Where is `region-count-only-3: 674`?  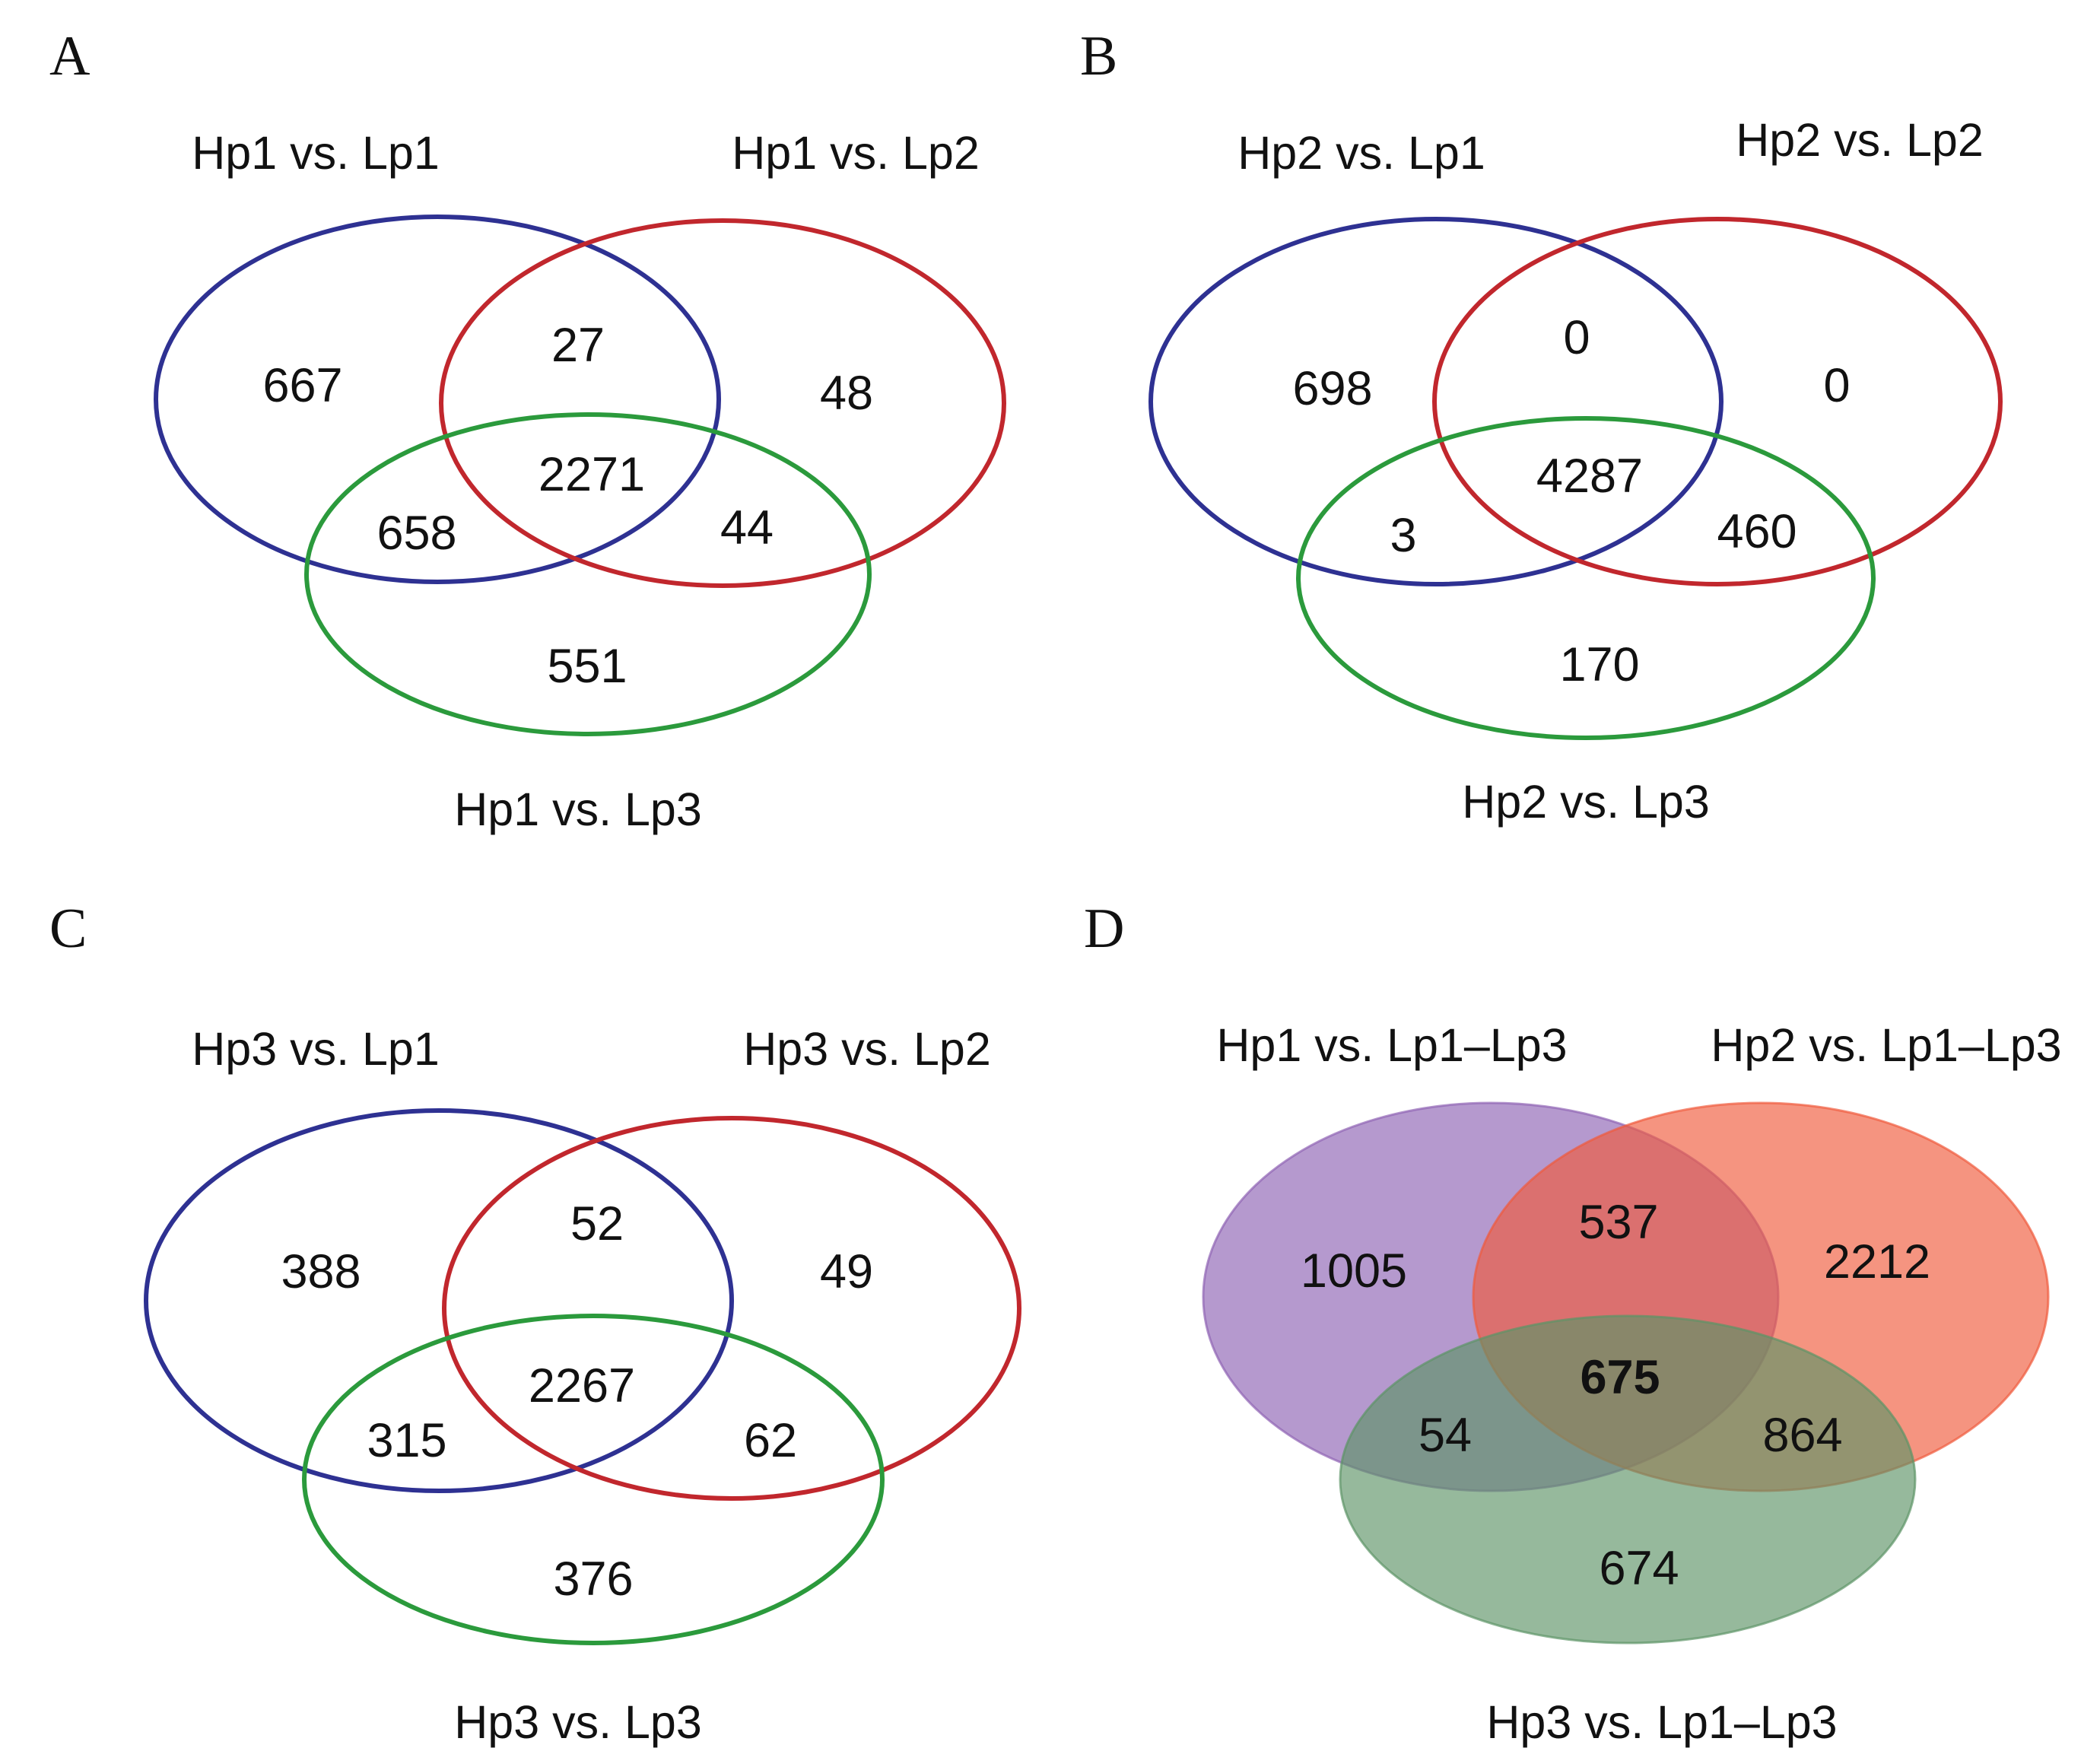
region-count-only-3: 674 is located at coordinates (1639, 1568).